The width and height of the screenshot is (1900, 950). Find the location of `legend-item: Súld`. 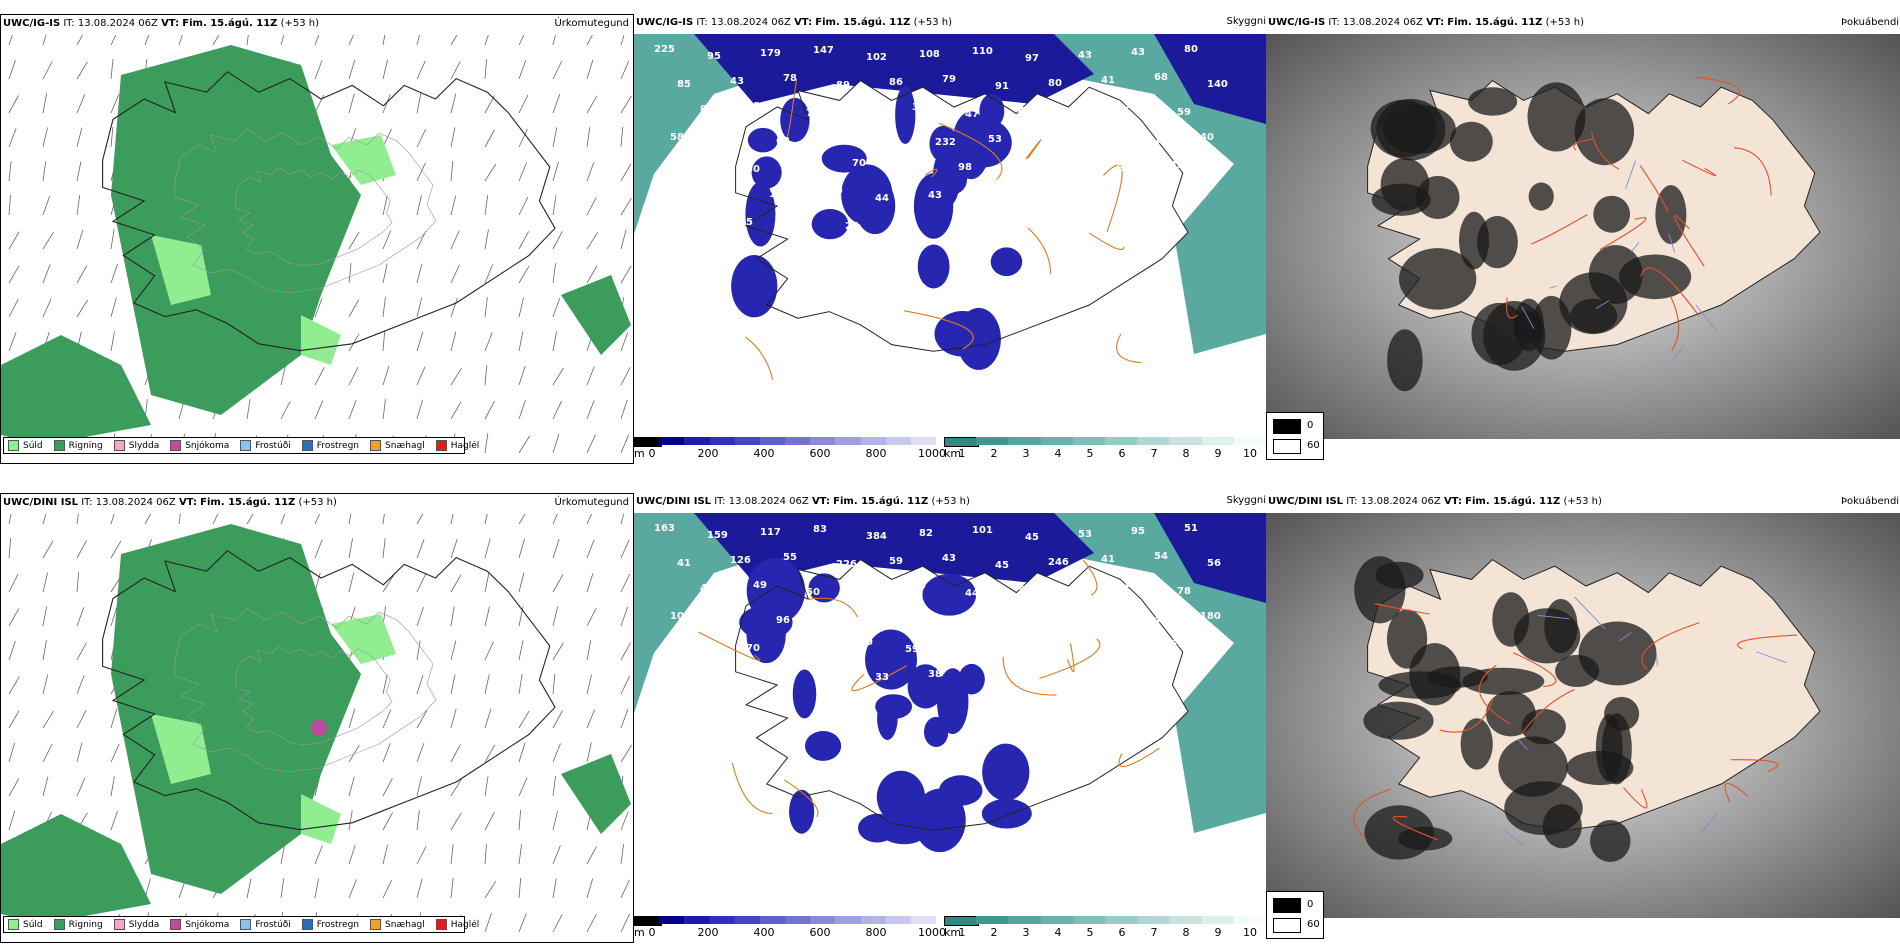

legend-item: Súld is located at coordinates (25, 924).